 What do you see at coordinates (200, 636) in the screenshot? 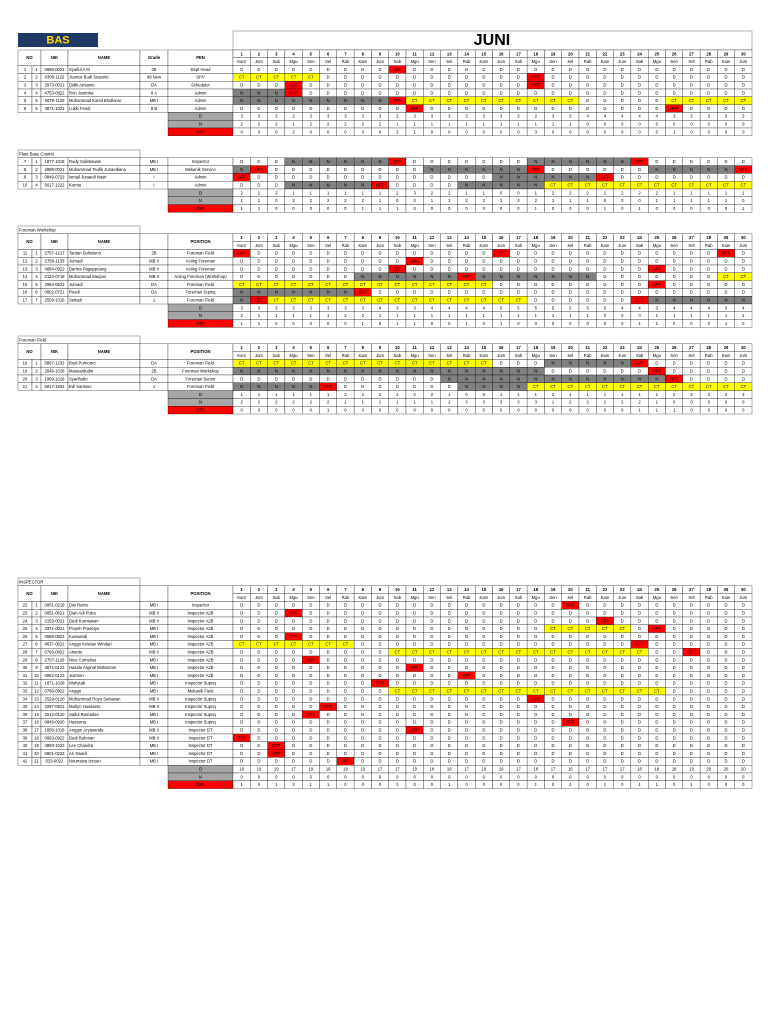
I see `row-position: Inspector A2B` at bounding box center [200, 636].